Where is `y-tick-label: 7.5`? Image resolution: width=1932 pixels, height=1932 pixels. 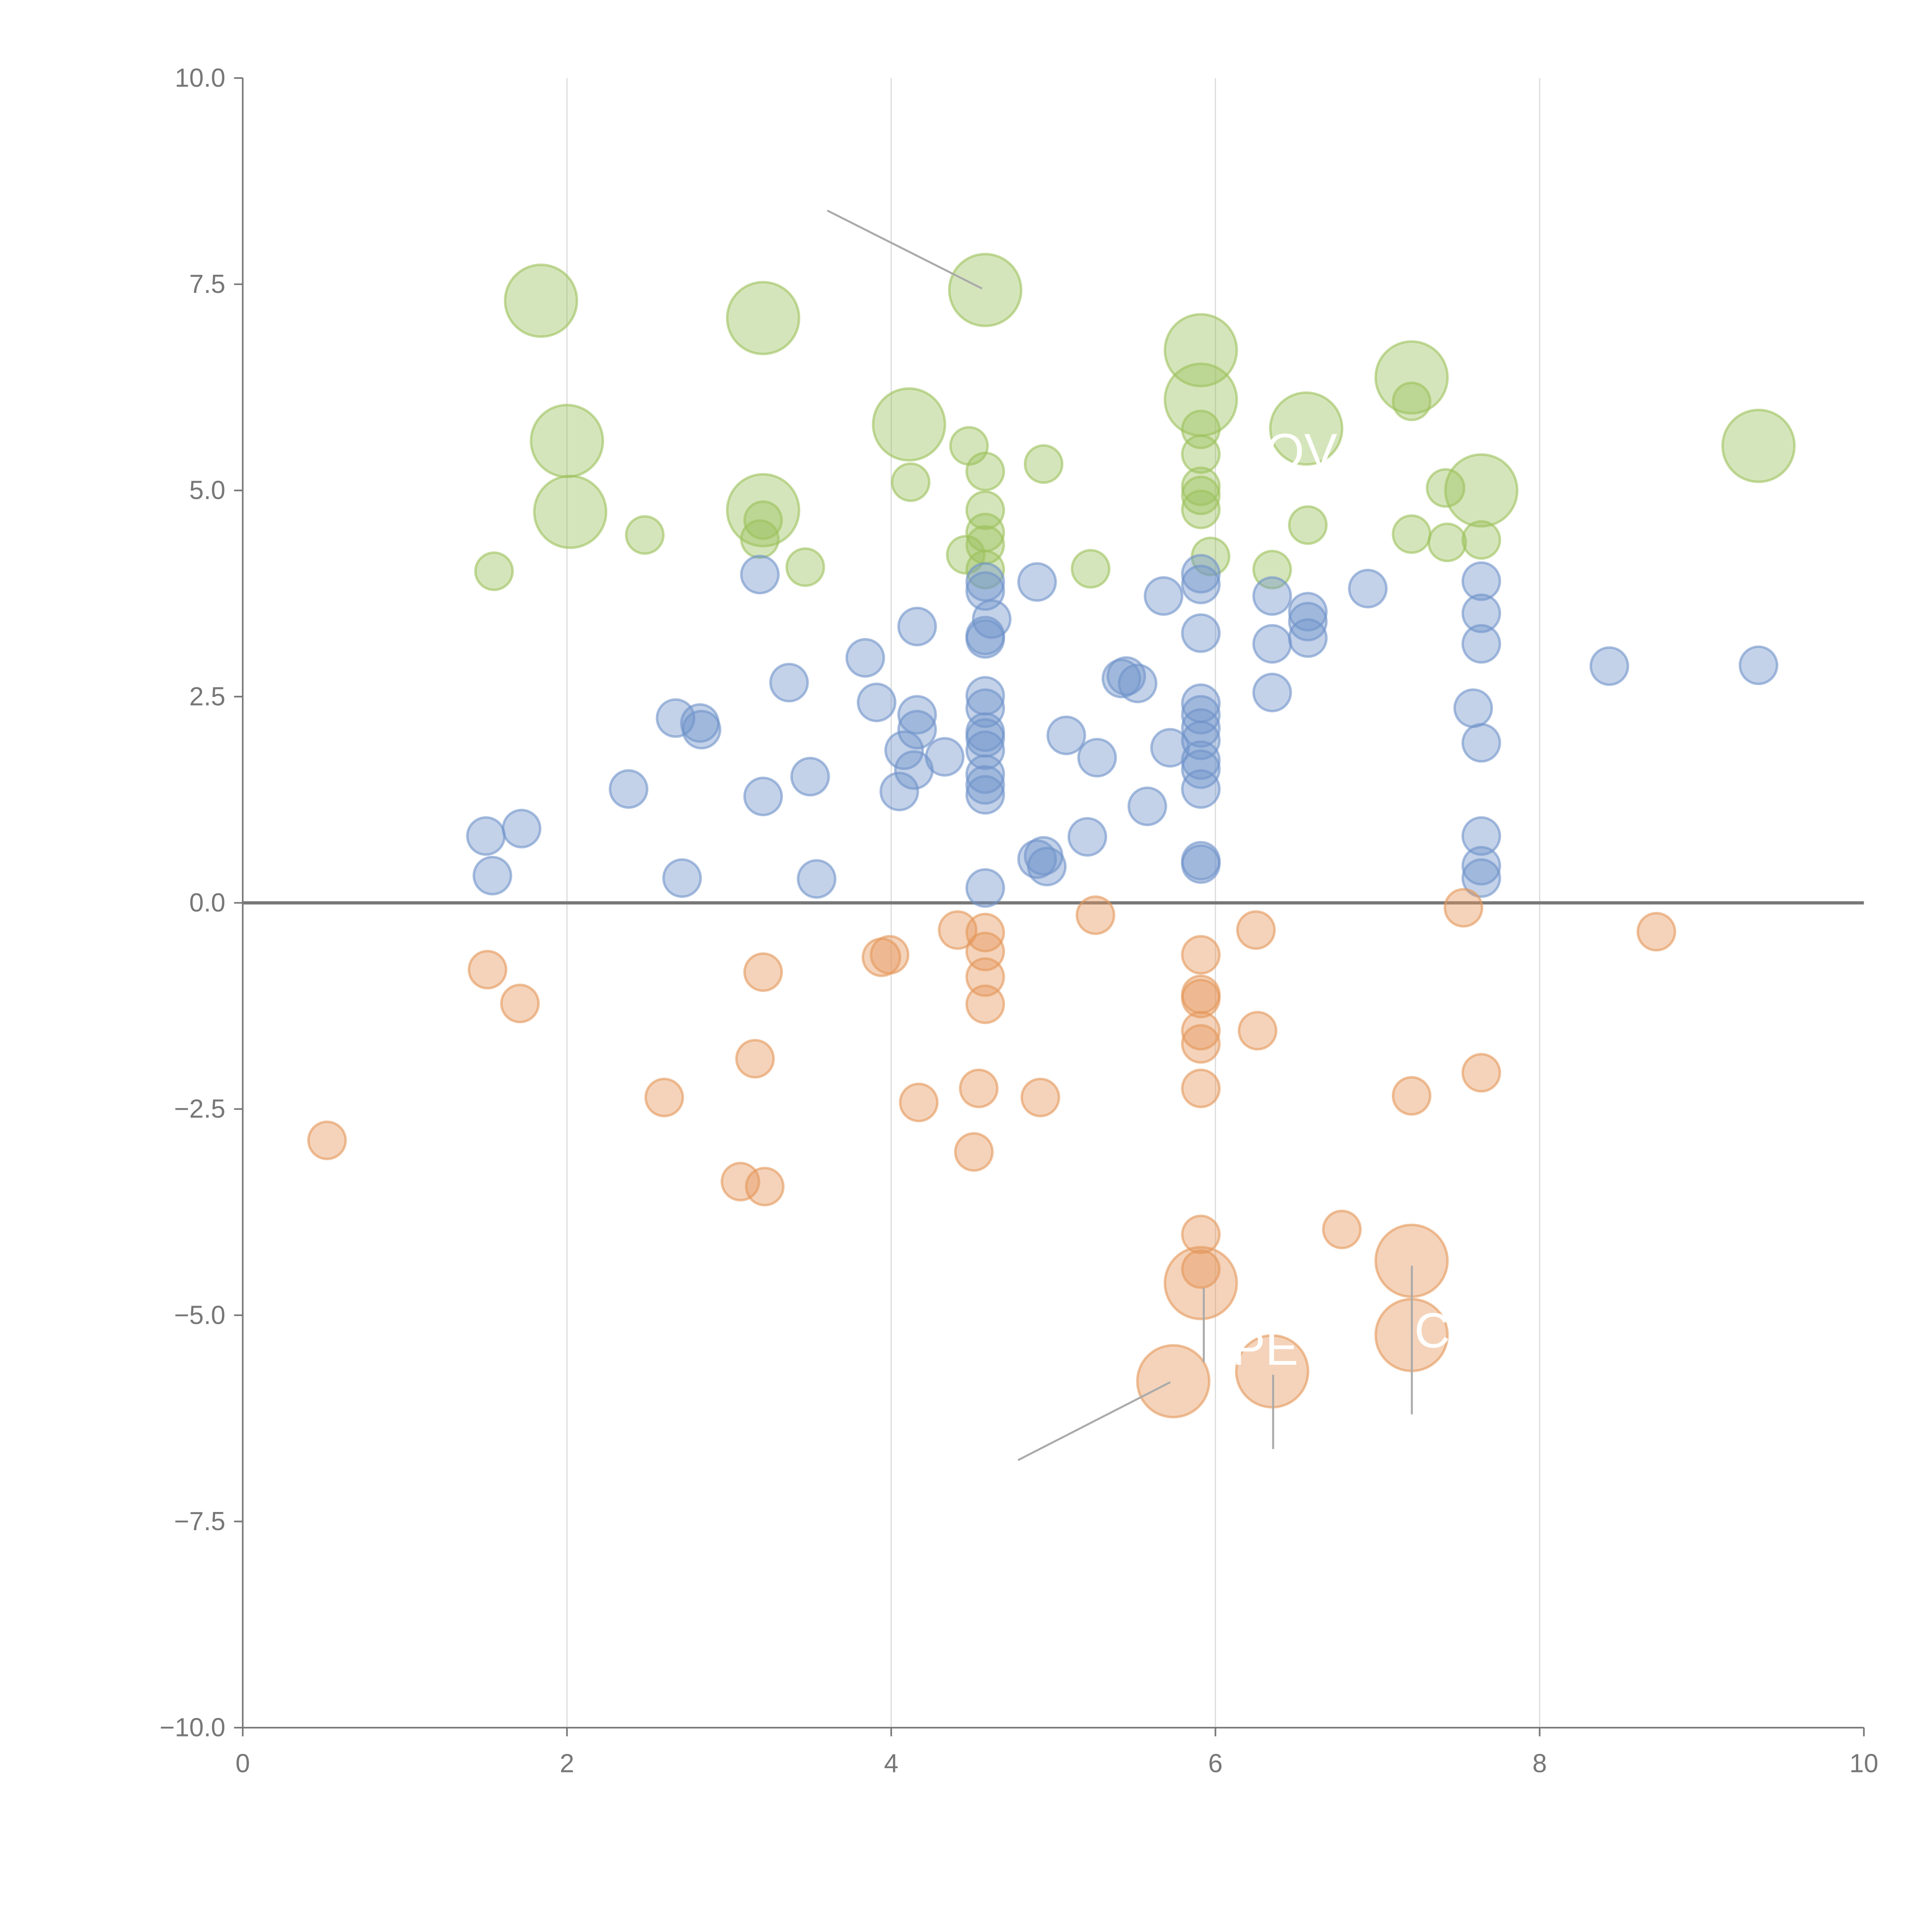
y-tick-label: 7.5 is located at coordinates (207, 284).